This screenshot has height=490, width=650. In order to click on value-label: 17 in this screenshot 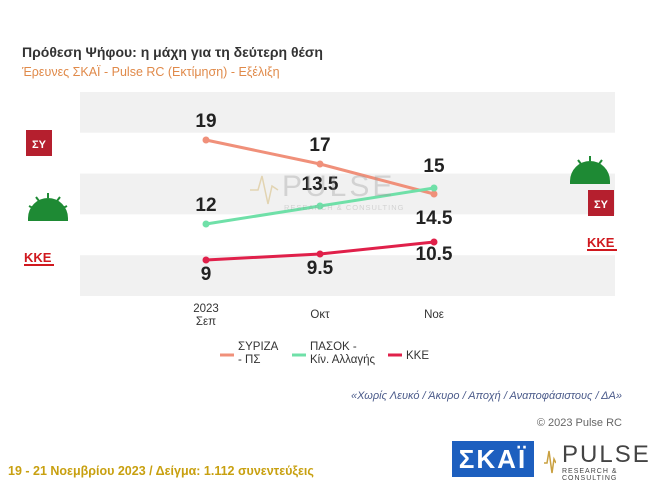, I will do `click(319, 145)`.